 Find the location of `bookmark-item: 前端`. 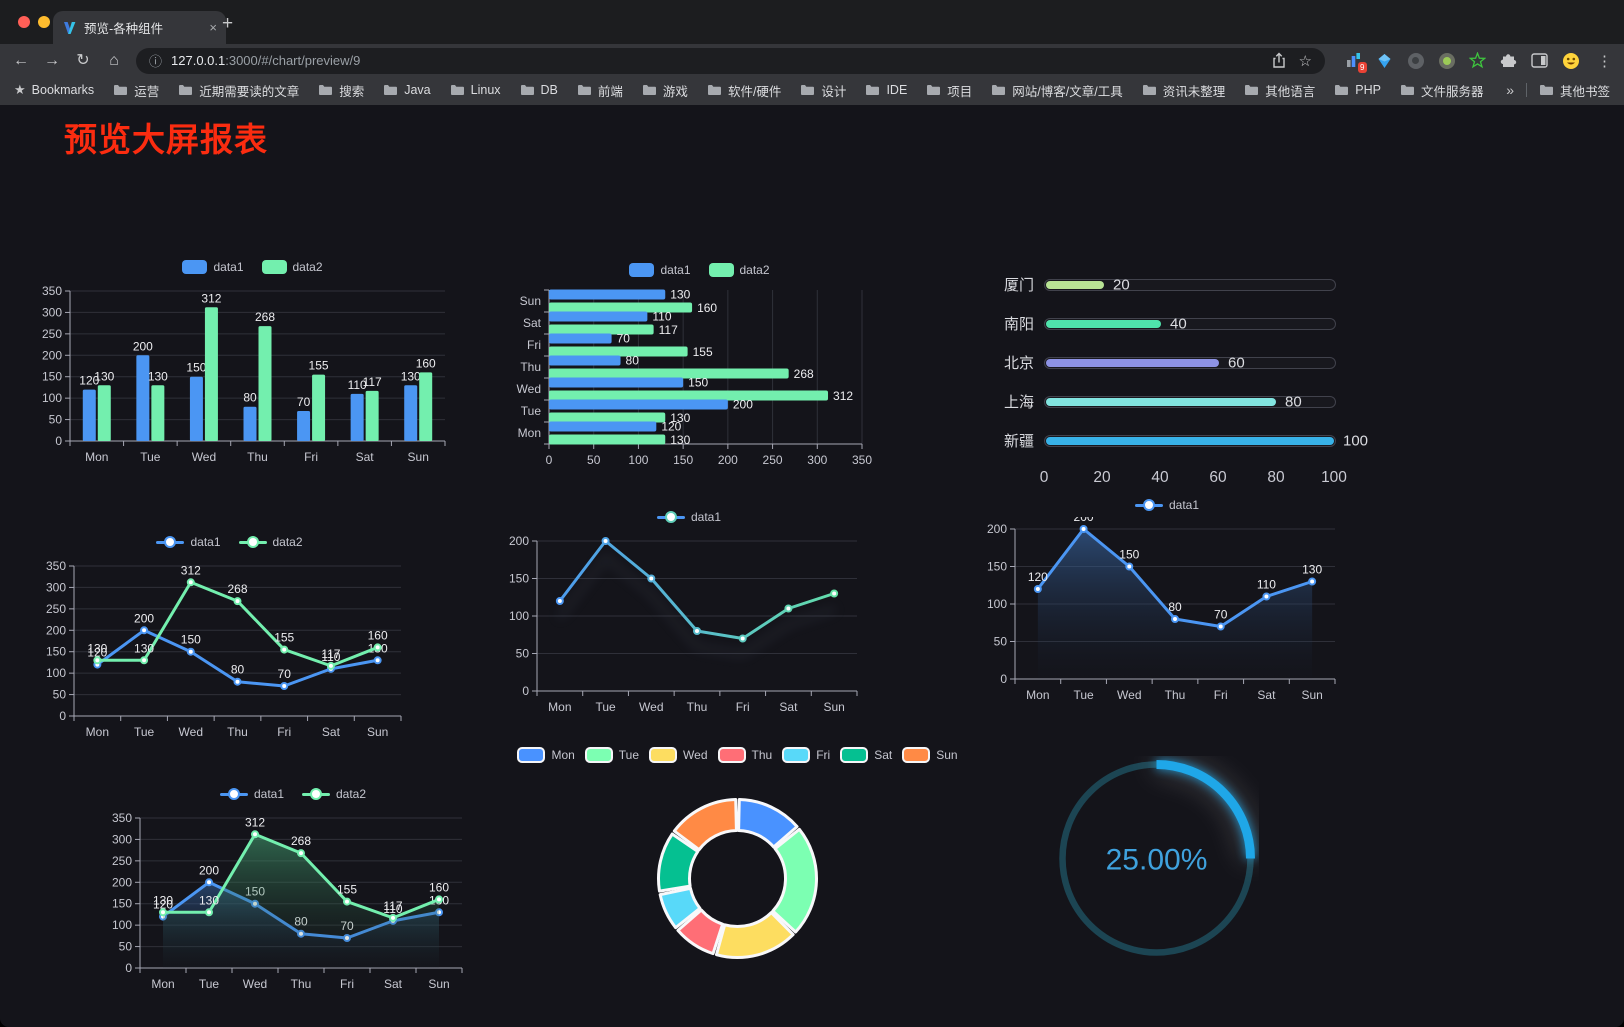

bookmark-item: 前端 is located at coordinates (600, 90).